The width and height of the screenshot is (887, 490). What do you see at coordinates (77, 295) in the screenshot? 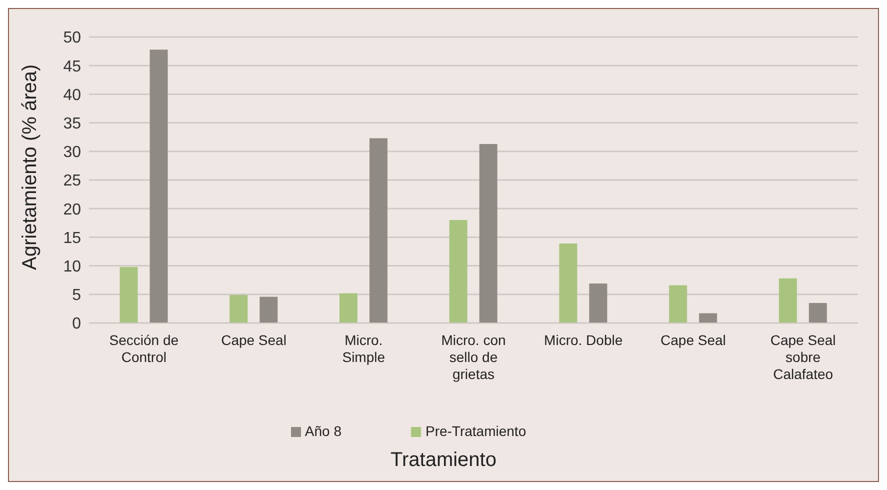
I see `y-tick-label: 5` at bounding box center [77, 295].